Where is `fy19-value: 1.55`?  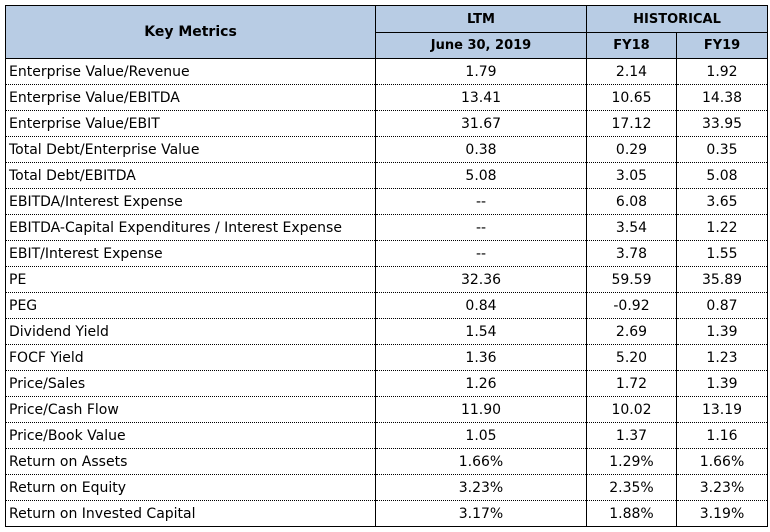 fy19-value: 1.55 is located at coordinates (722, 253).